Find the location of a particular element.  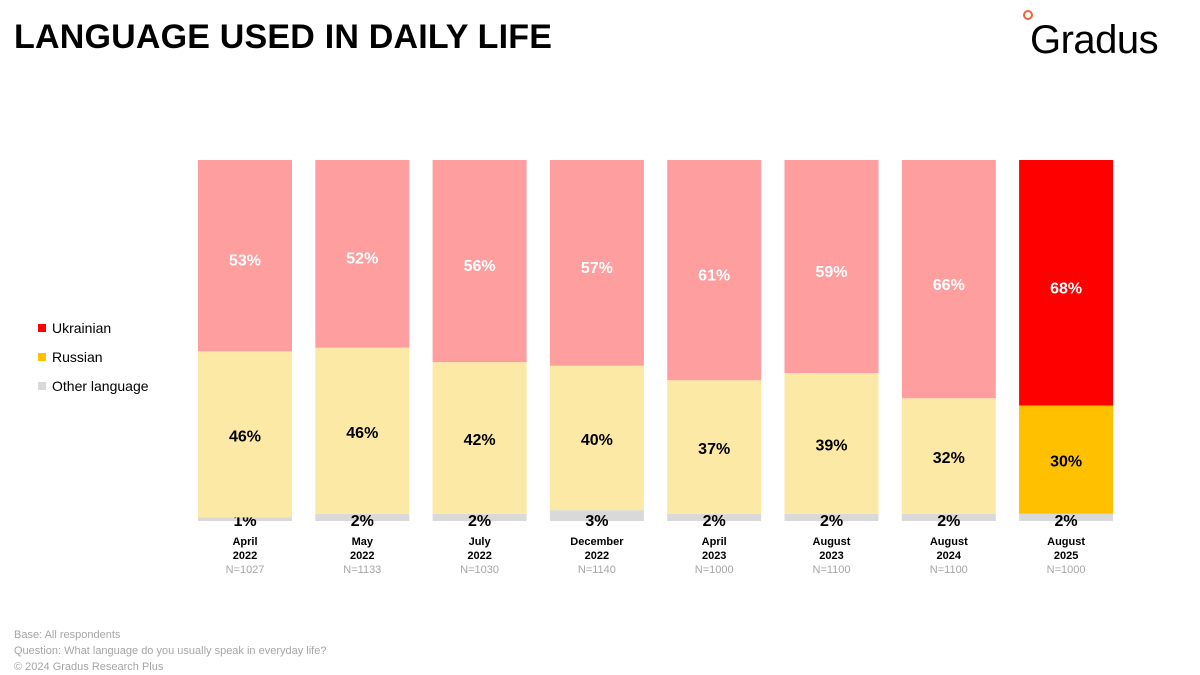

legend-swatch-russian is located at coordinates (42, 356).